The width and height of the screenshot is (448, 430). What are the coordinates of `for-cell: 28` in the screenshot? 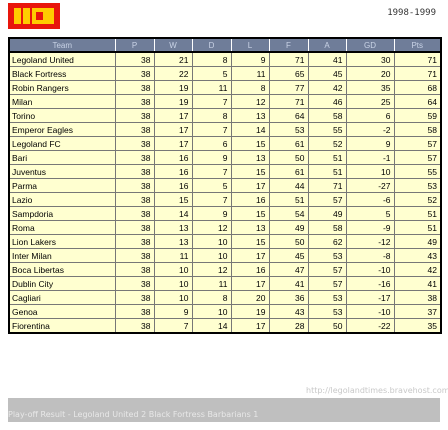 It's located at (288, 326).